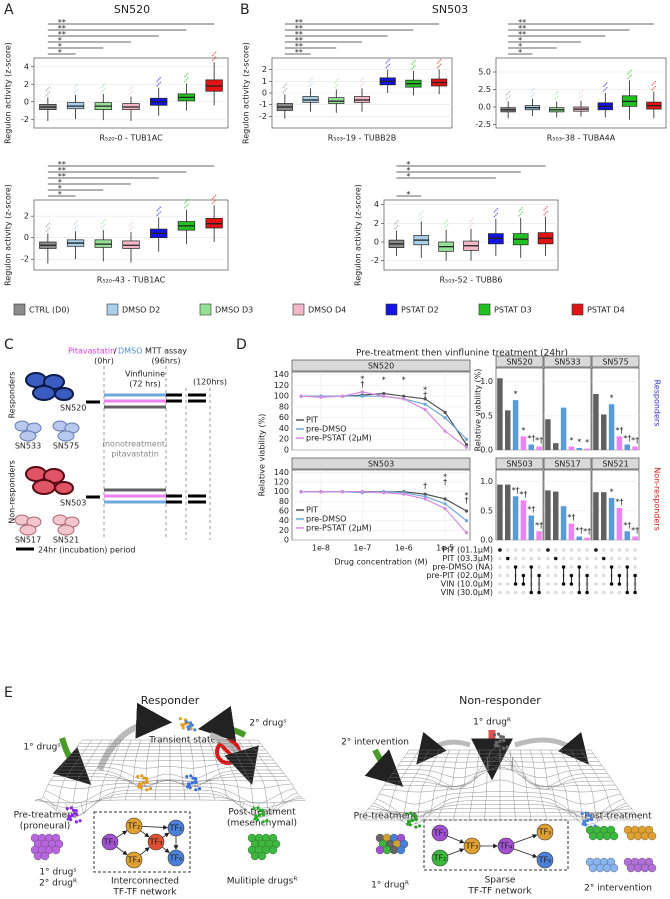 The width and height of the screenshot is (670, 899). I want to click on tf-label: TF₅, so click(176, 828).